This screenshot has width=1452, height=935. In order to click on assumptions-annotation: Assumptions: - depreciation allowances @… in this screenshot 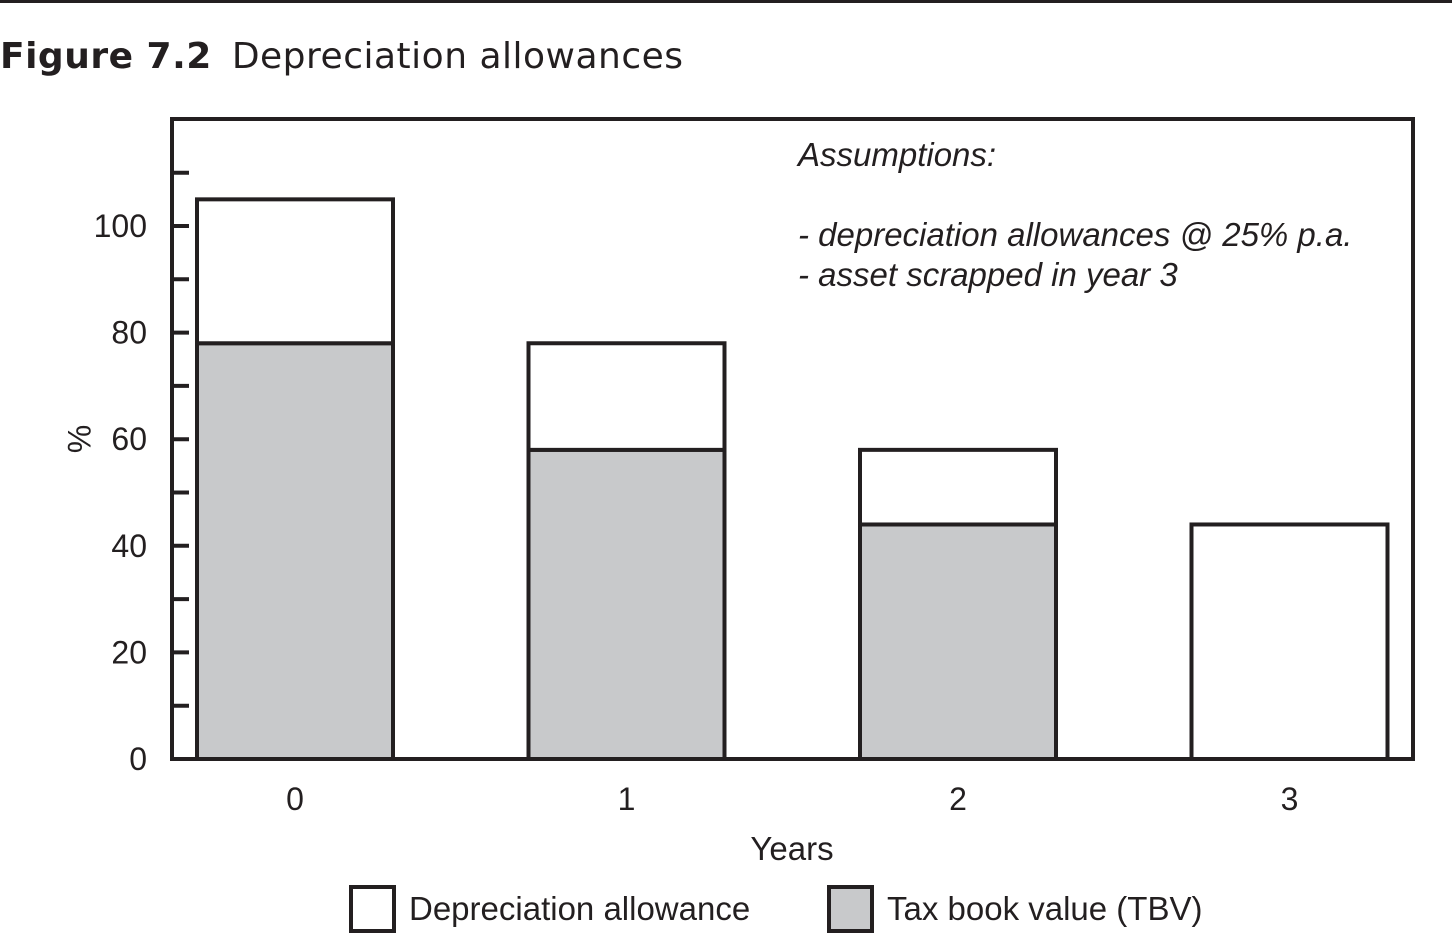, I will do `click(1074, 214)`.